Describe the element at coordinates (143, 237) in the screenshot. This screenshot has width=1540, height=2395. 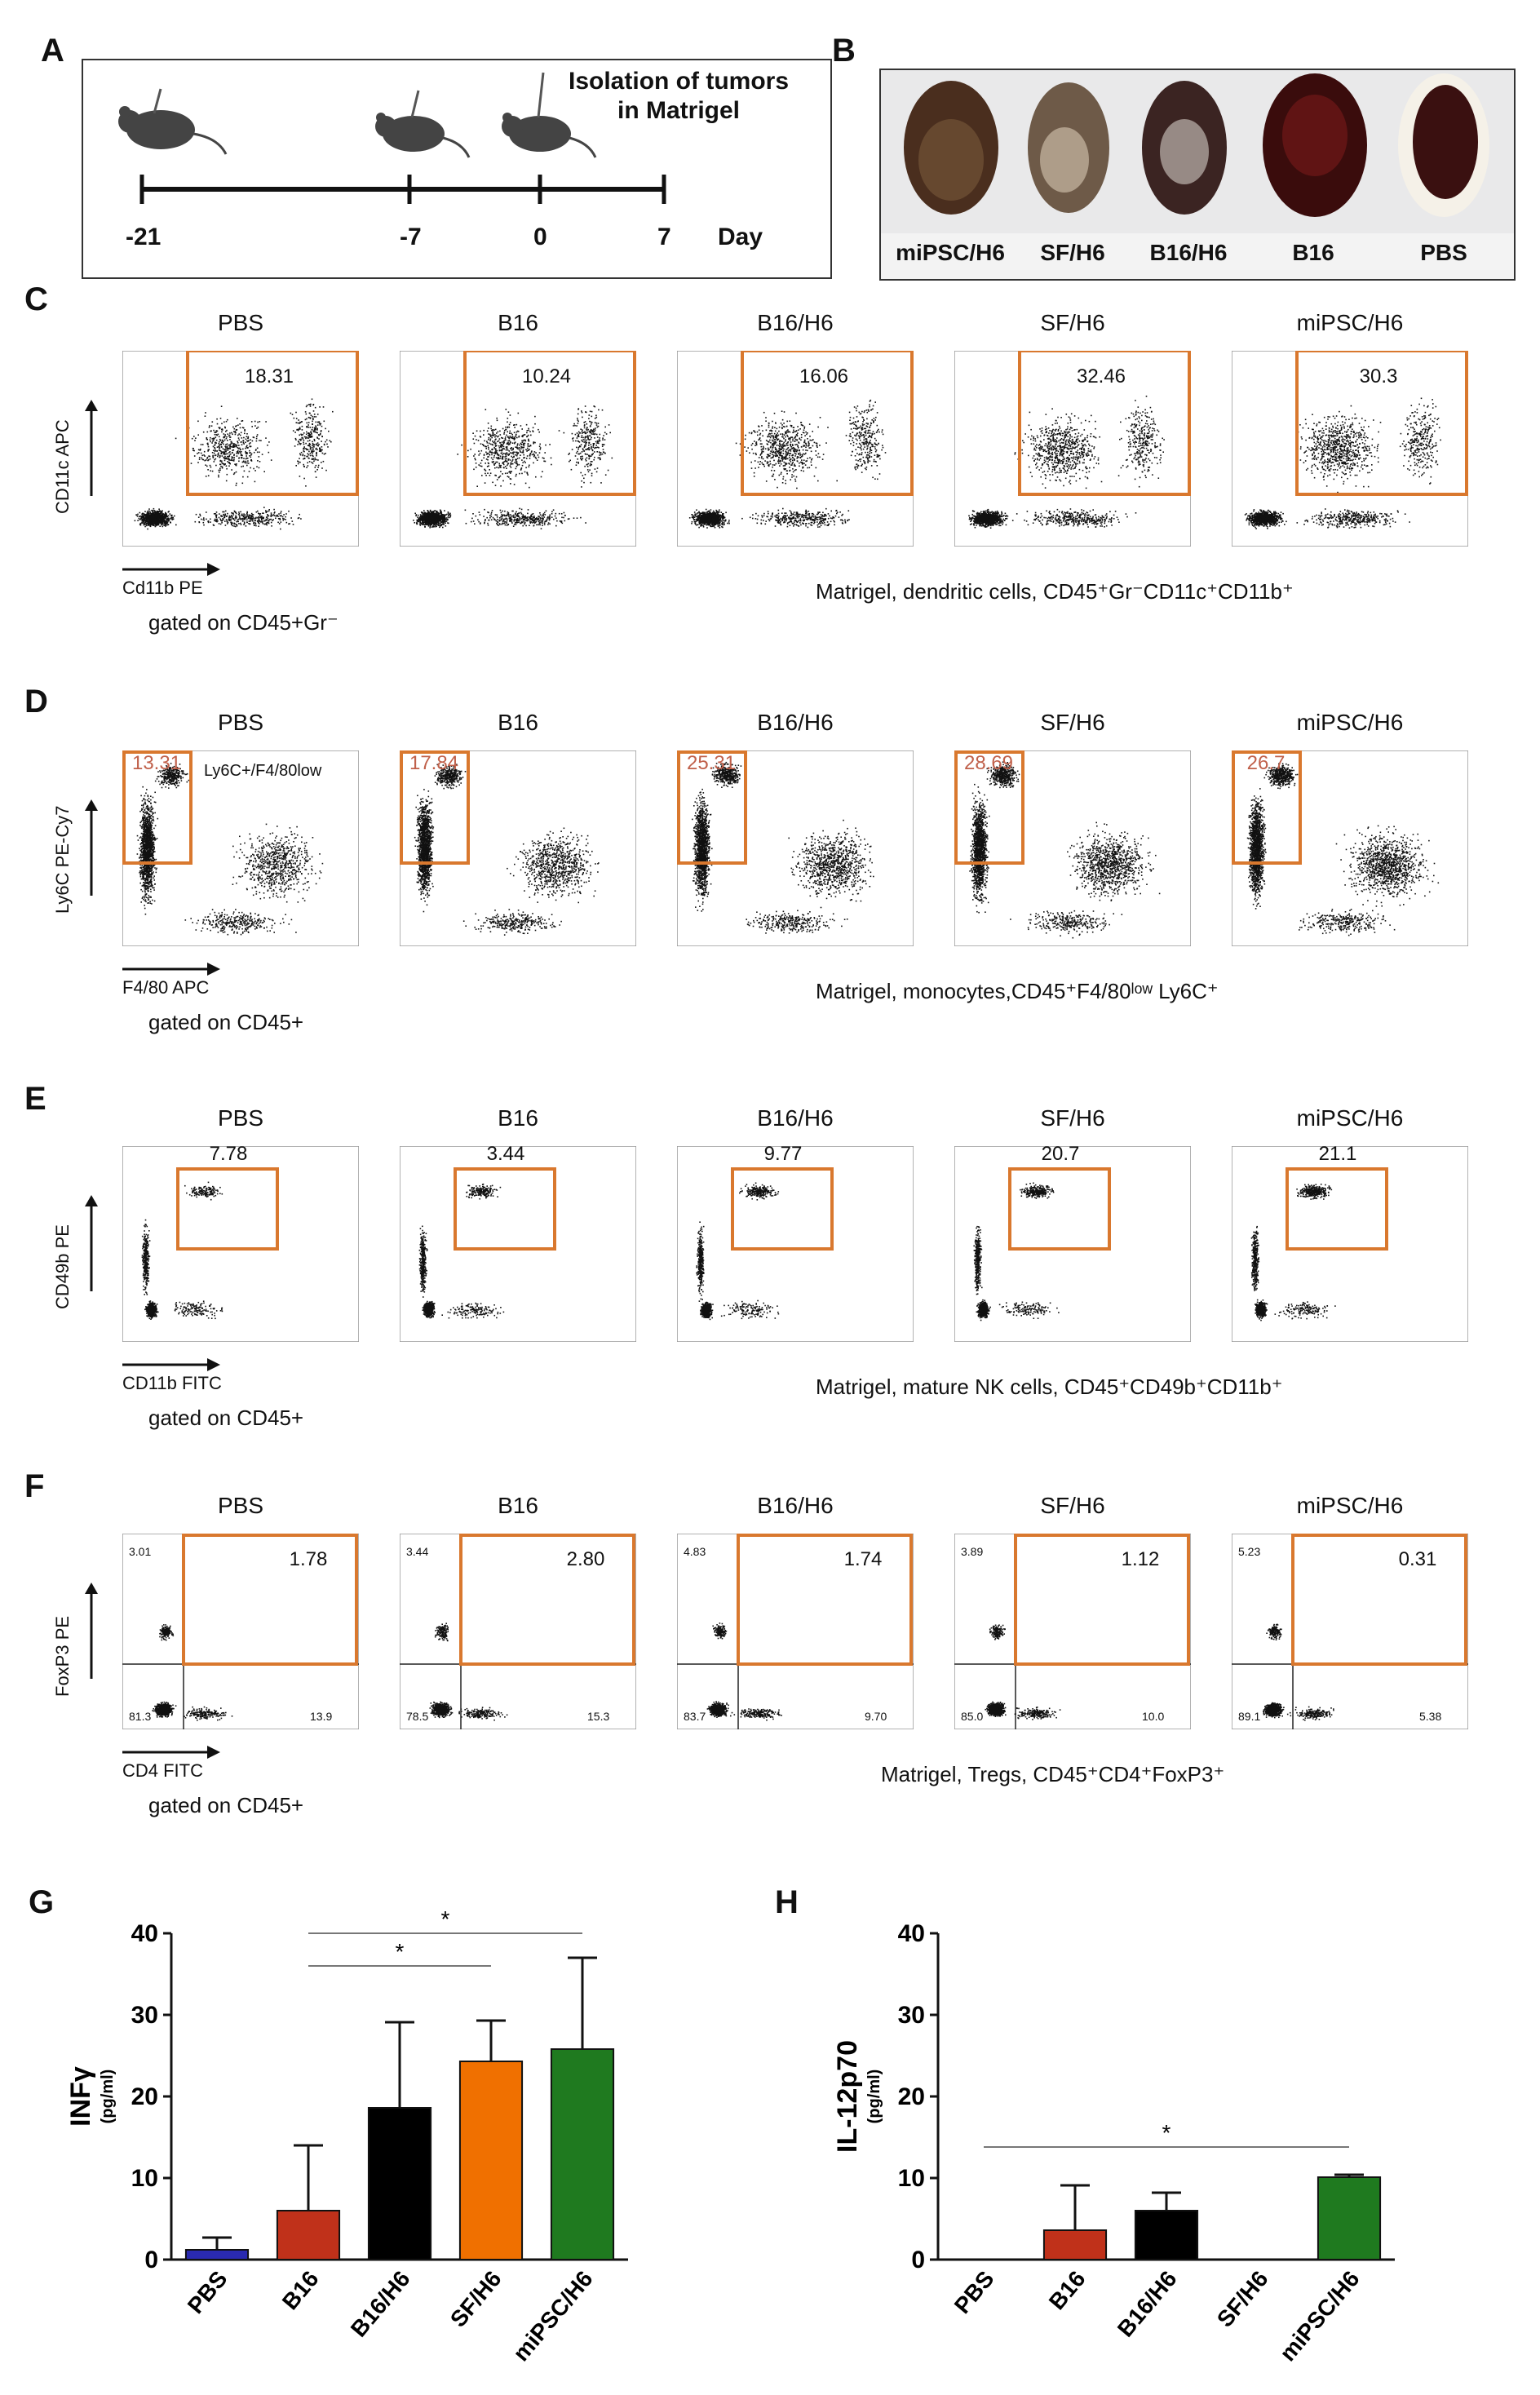
I see `timepoint-label: -21` at that location.